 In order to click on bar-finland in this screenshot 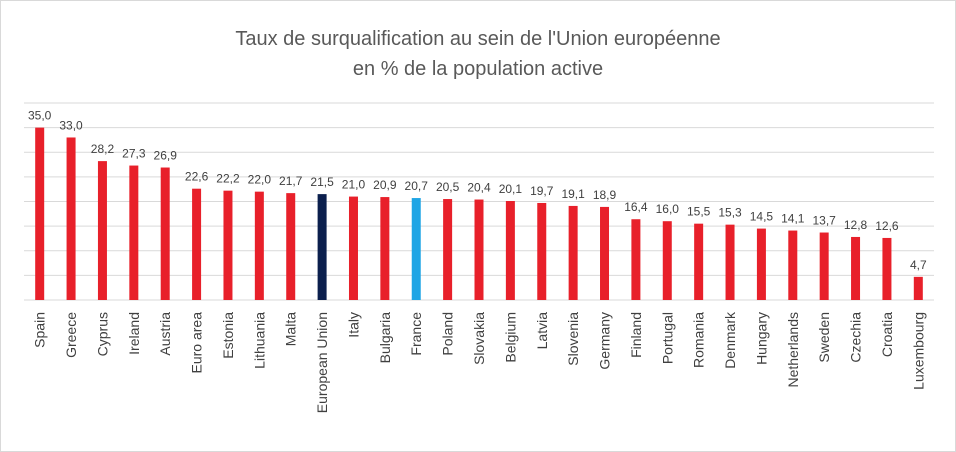, I will do `click(636, 259)`.